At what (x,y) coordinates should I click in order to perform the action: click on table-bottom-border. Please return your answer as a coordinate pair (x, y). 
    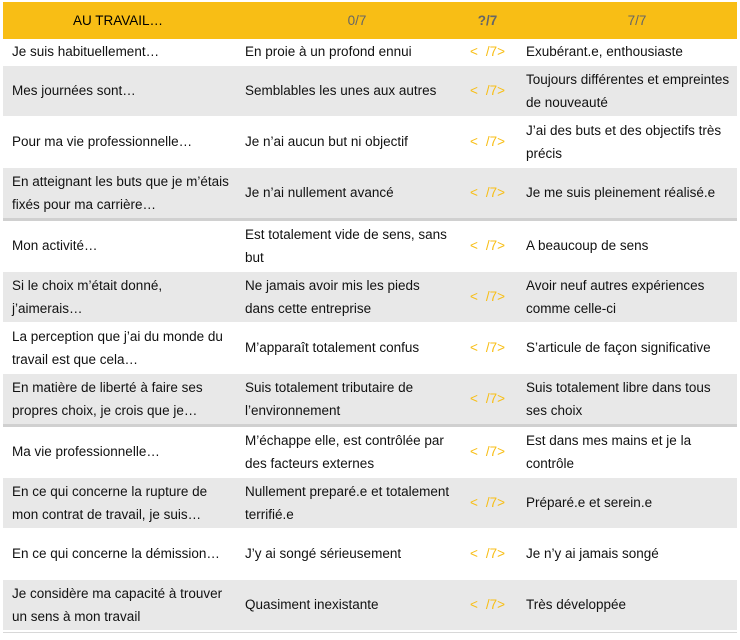
    Looking at the image, I should click on (370, 632).